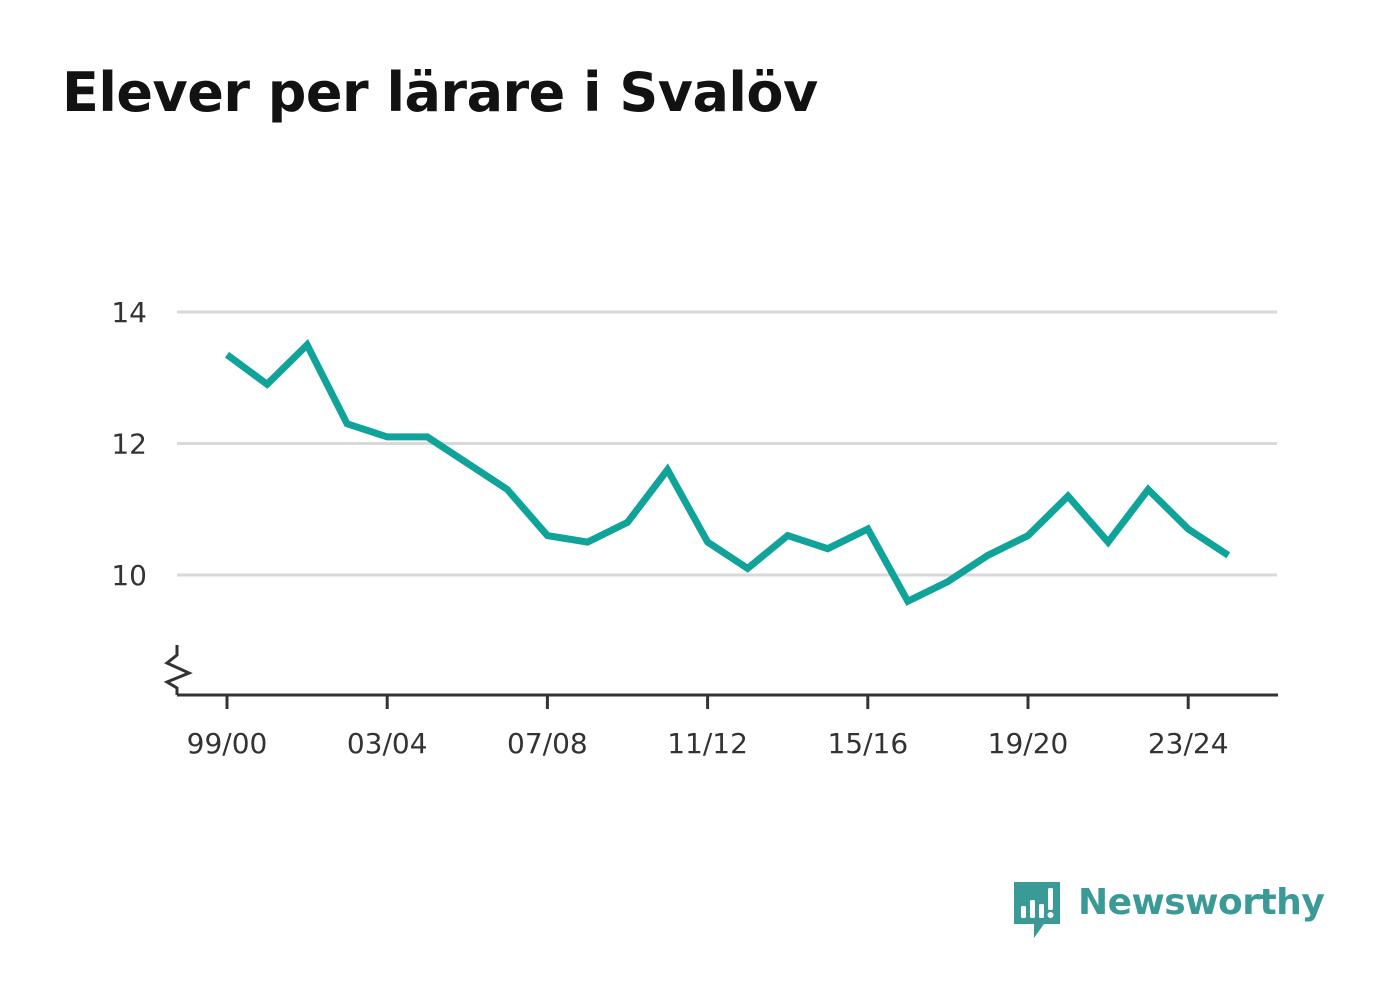 The width and height of the screenshot is (1382, 999). Describe the element at coordinates (129, 312) in the screenshot. I see `y-tick-label: 14` at that location.